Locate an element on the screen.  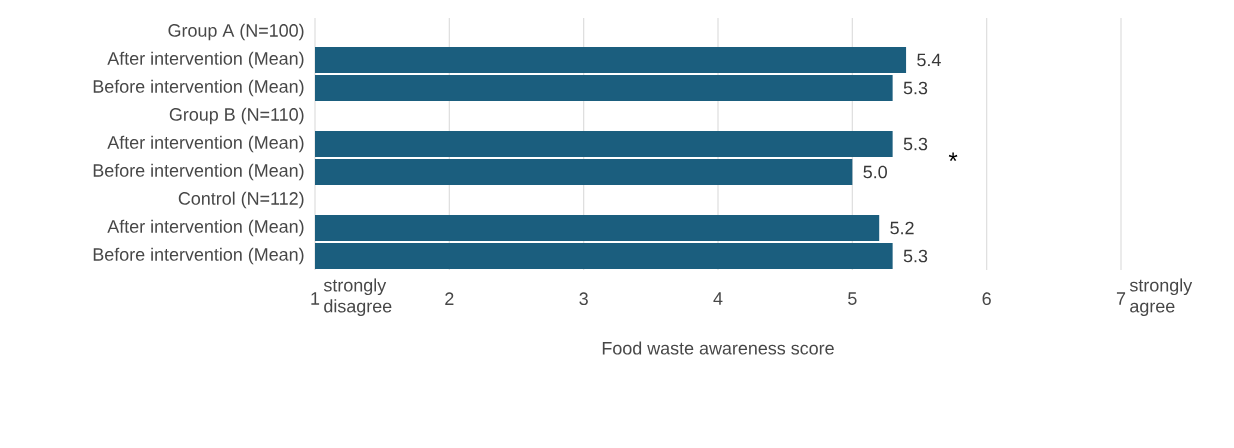
annotation: * is located at coordinates (953, 156).